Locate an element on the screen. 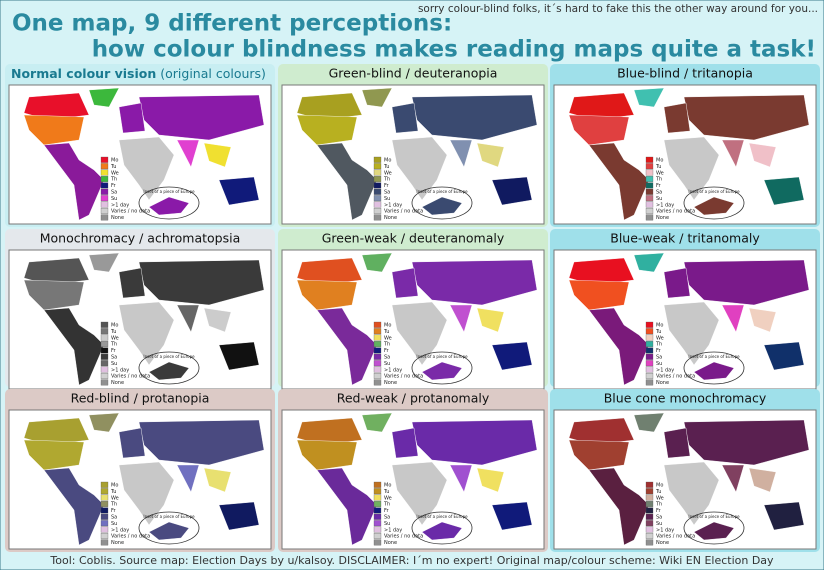  panel-title: Green-weak / deuteranomaly is located at coordinates (413, 238).